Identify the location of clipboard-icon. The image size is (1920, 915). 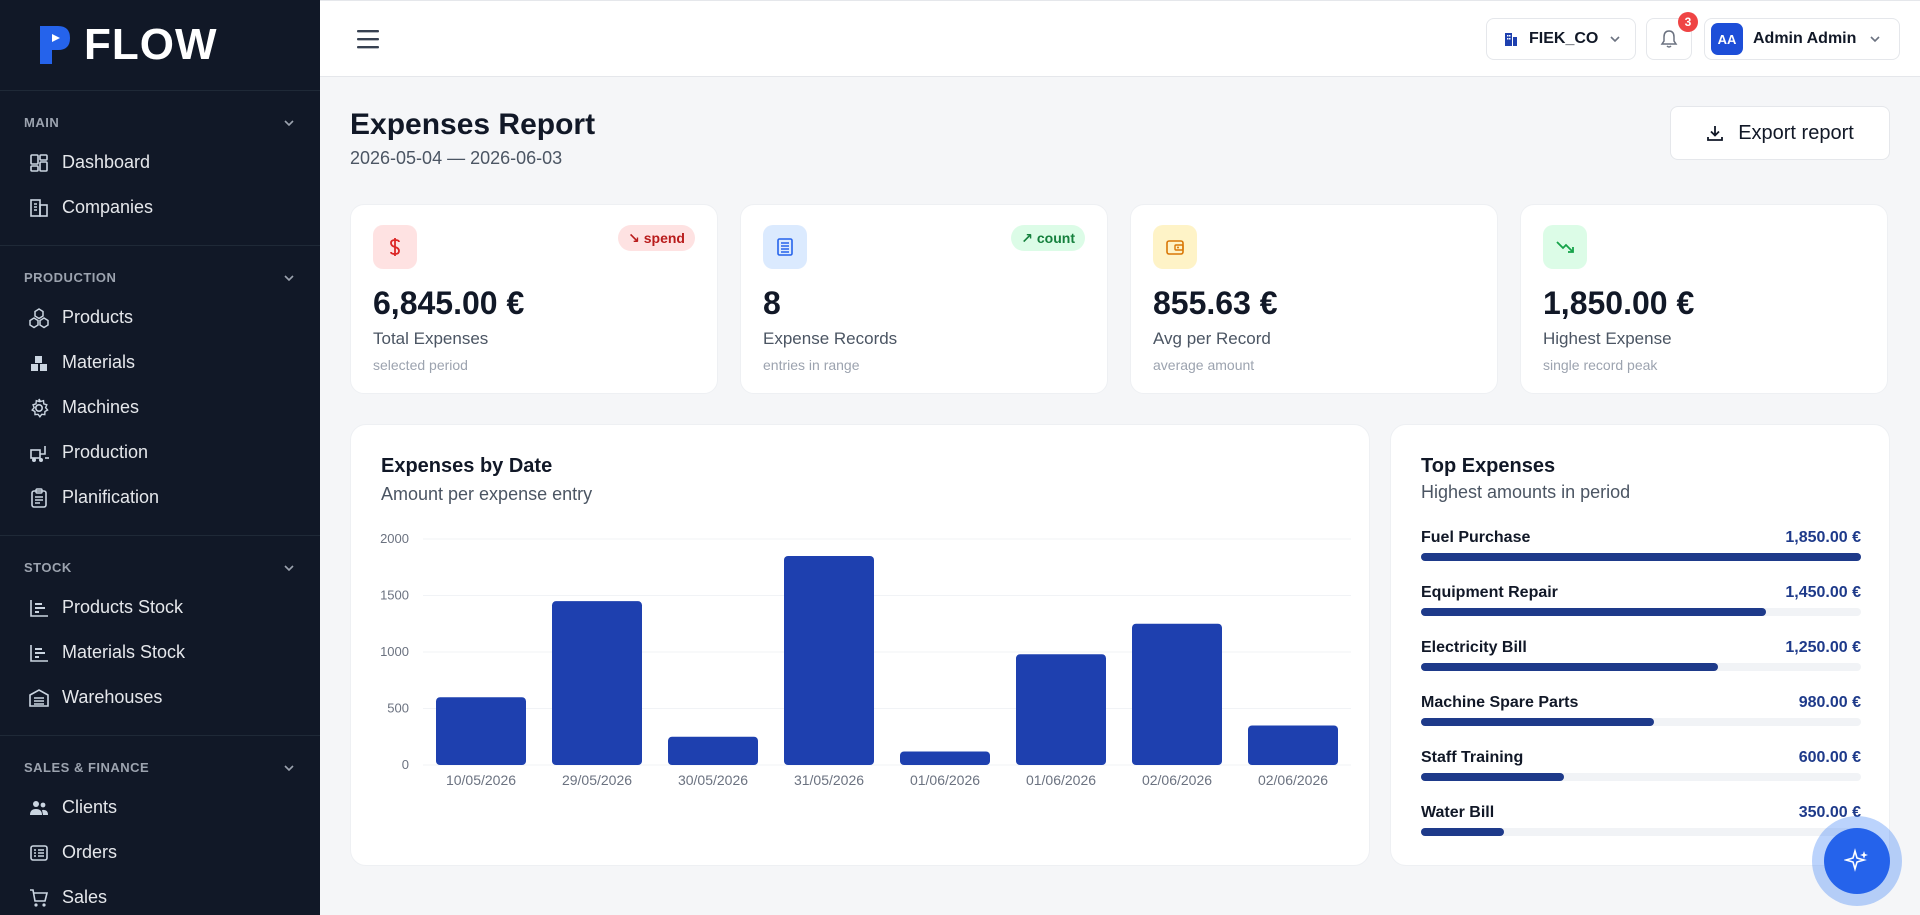
(39, 497).